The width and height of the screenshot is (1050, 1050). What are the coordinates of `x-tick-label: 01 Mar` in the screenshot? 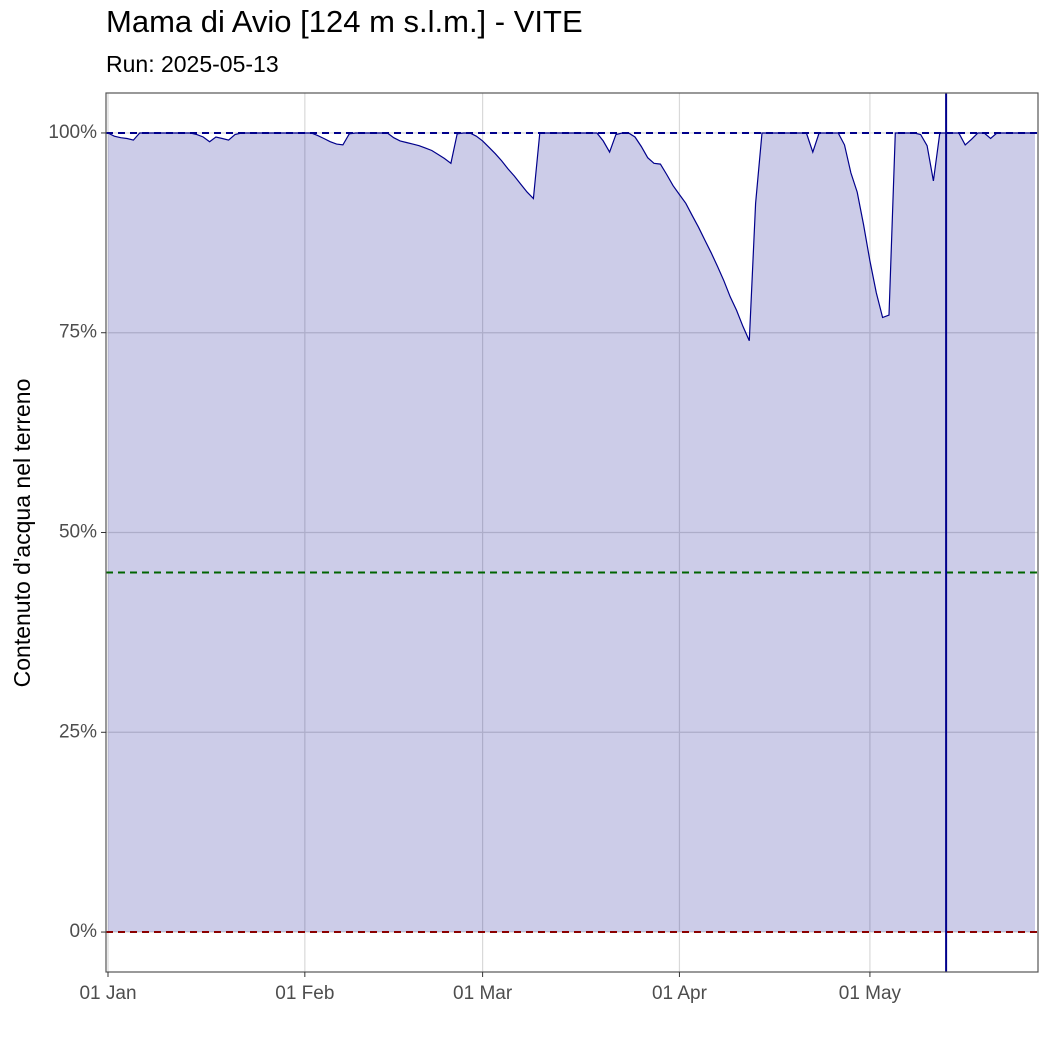 It's located at (483, 993).